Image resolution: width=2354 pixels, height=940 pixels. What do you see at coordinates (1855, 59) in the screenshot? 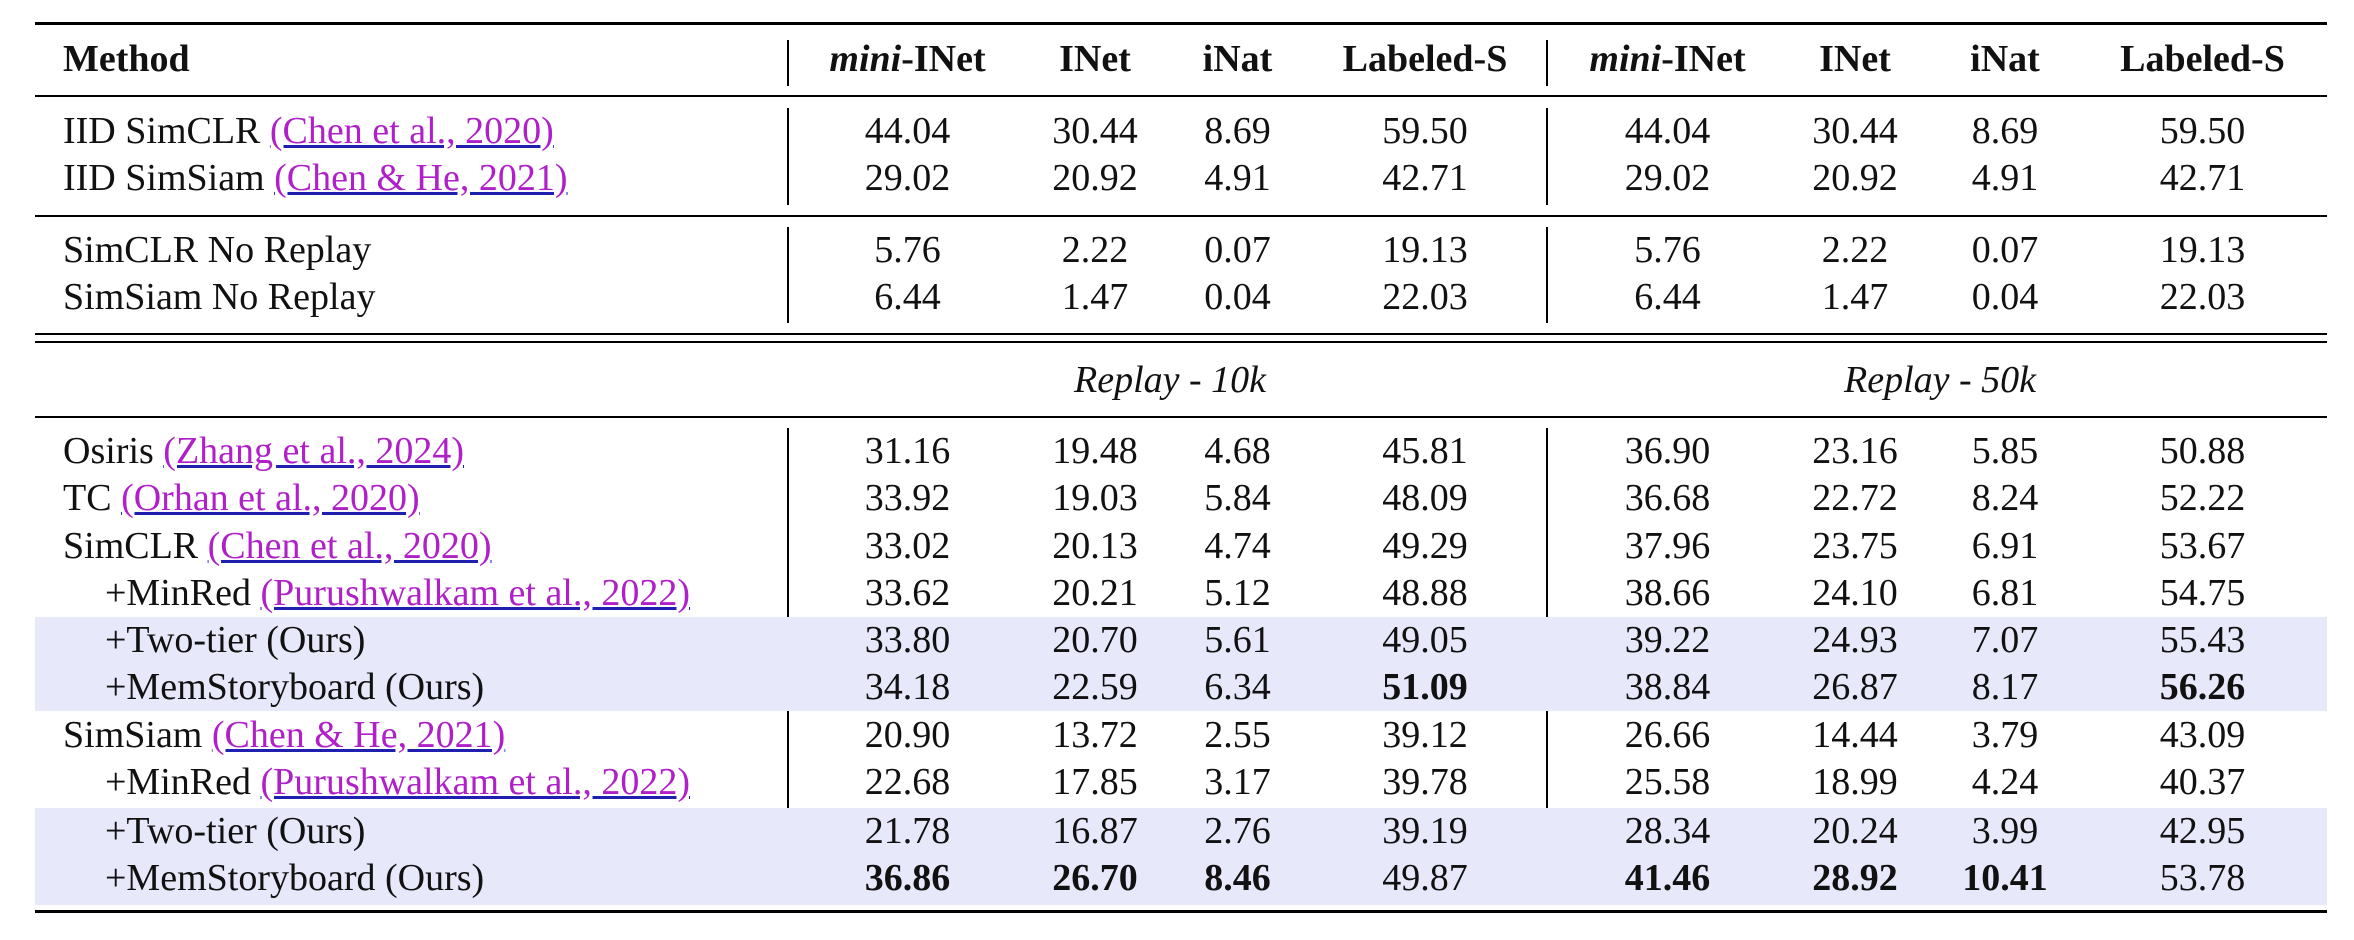
I see `col-header-inet-right: INet` at bounding box center [1855, 59].